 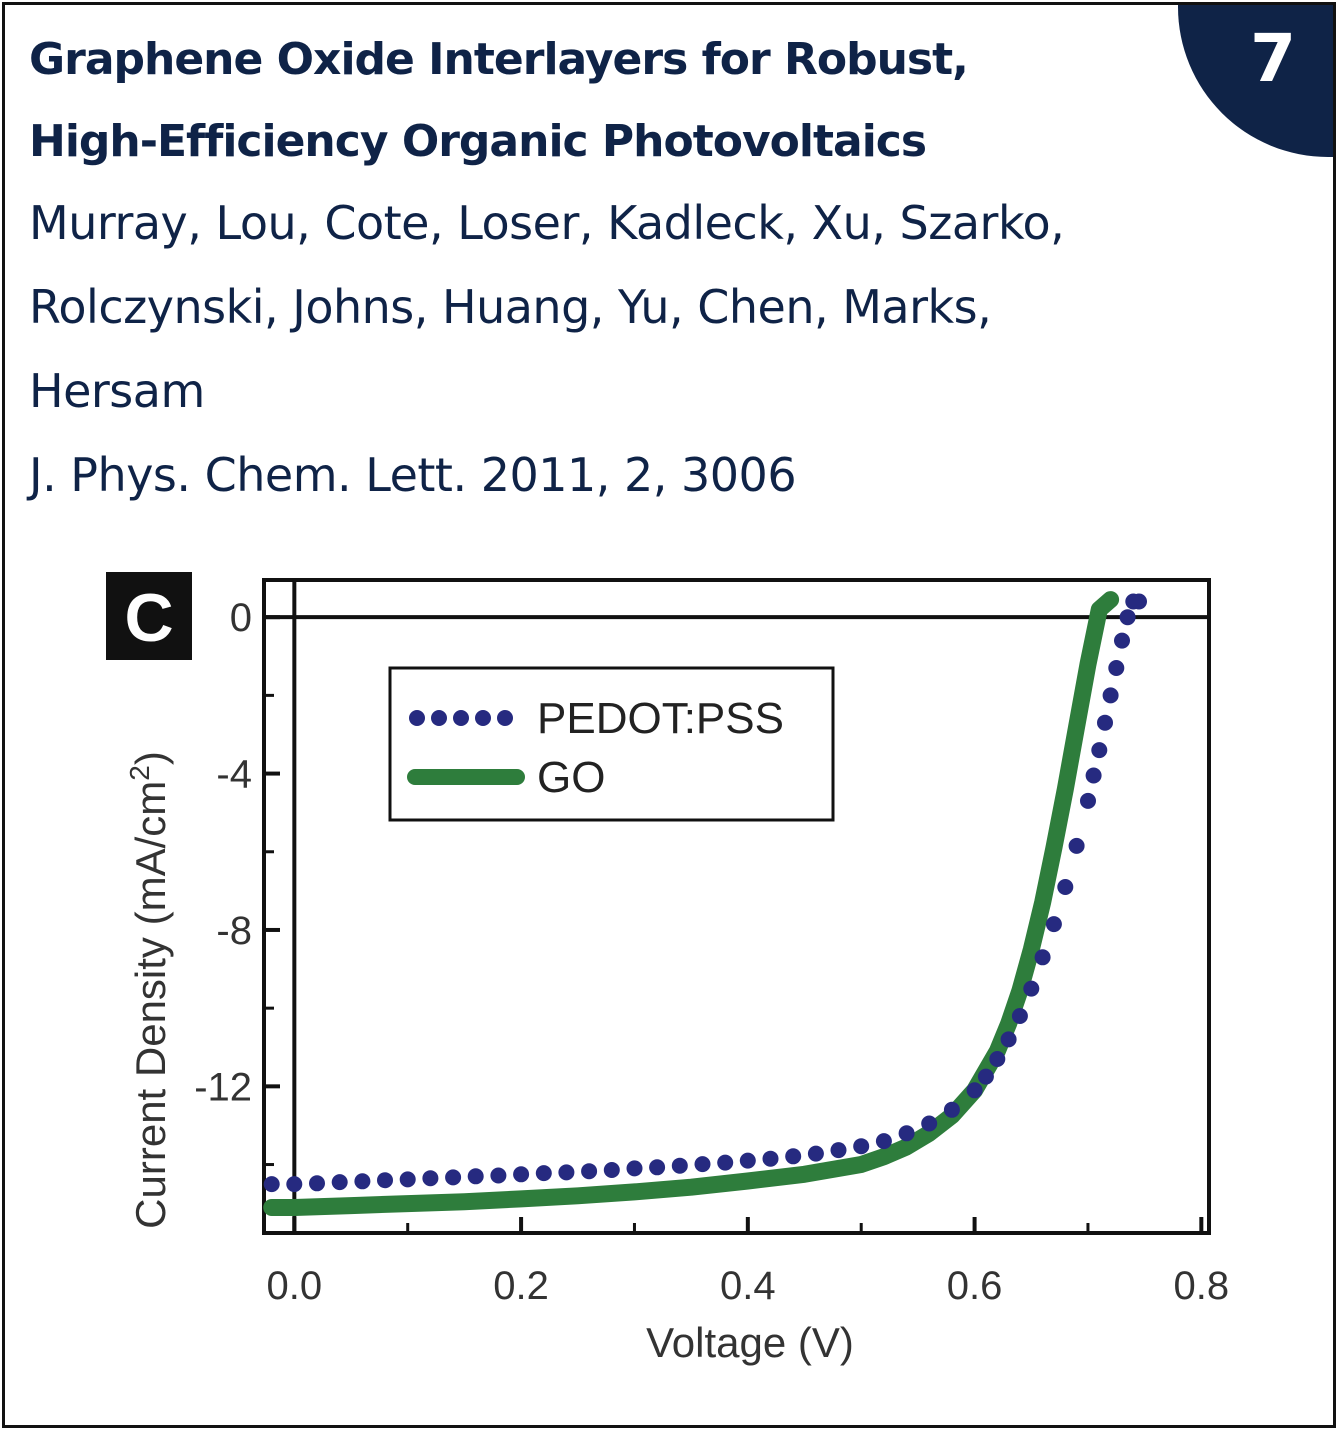 What do you see at coordinates (521, 1286) in the screenshot?
I see `x-tick-label: 0.2` at bounding box center [521, 1286].